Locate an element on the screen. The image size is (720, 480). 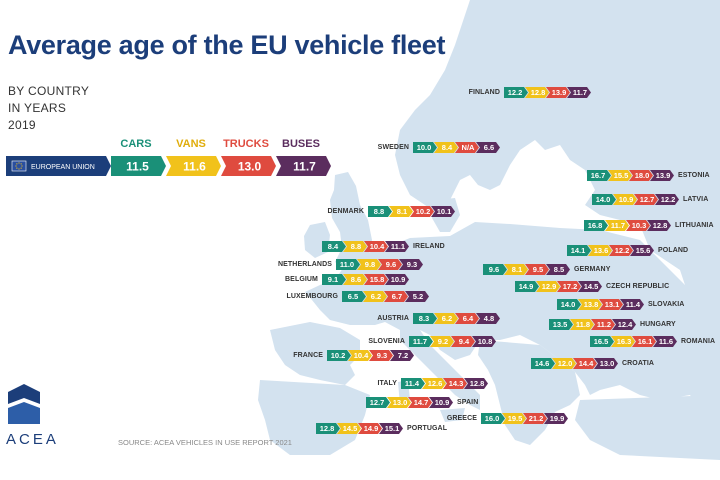
value-label-vans: 10.4 is located at coordinates (361, 355).